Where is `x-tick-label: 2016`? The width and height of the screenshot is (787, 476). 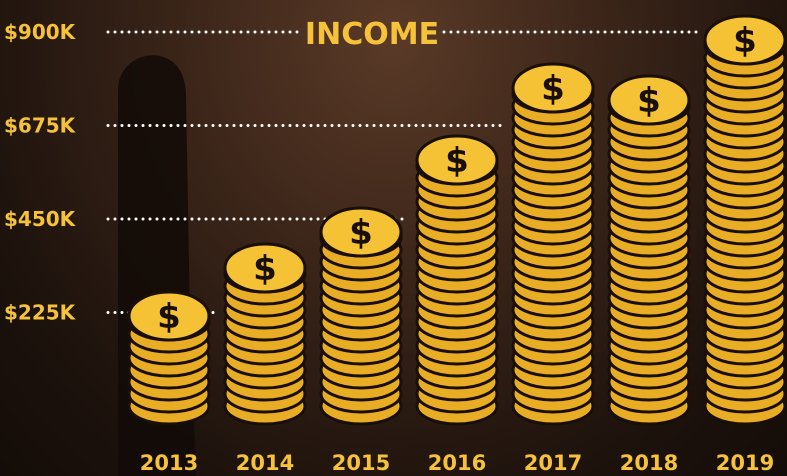 x-tick-label: 2016 is located at coordinates (457, 463).